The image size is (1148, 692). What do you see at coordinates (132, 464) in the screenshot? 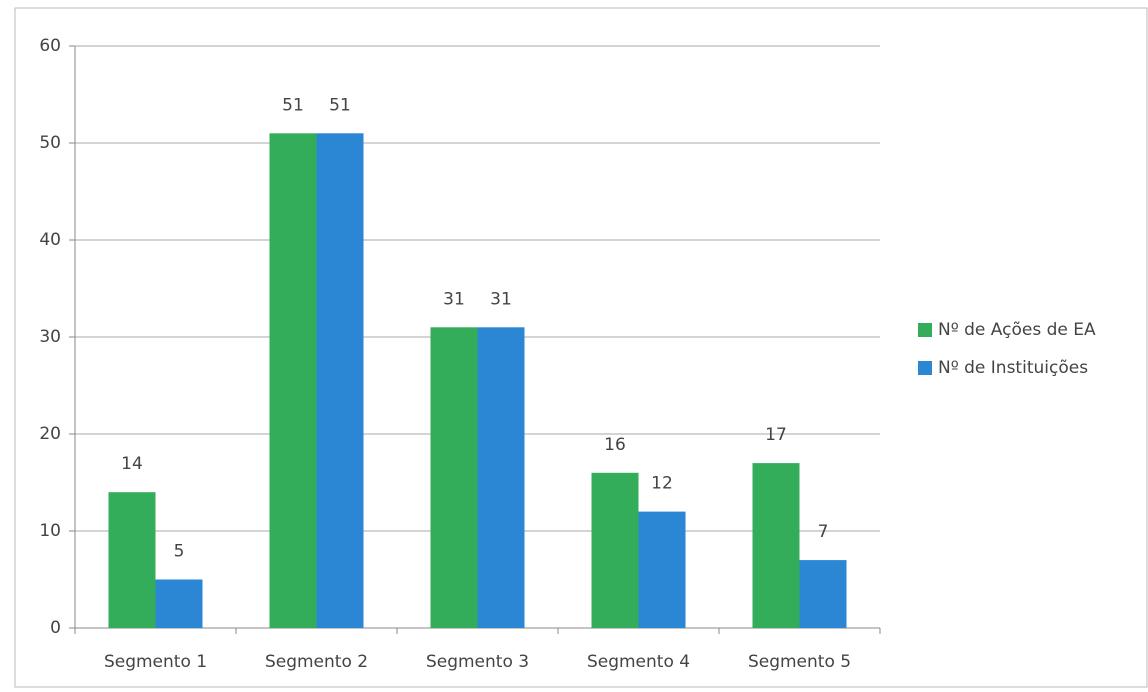
I see `data-label: 14` at bounding box center [132, 464].